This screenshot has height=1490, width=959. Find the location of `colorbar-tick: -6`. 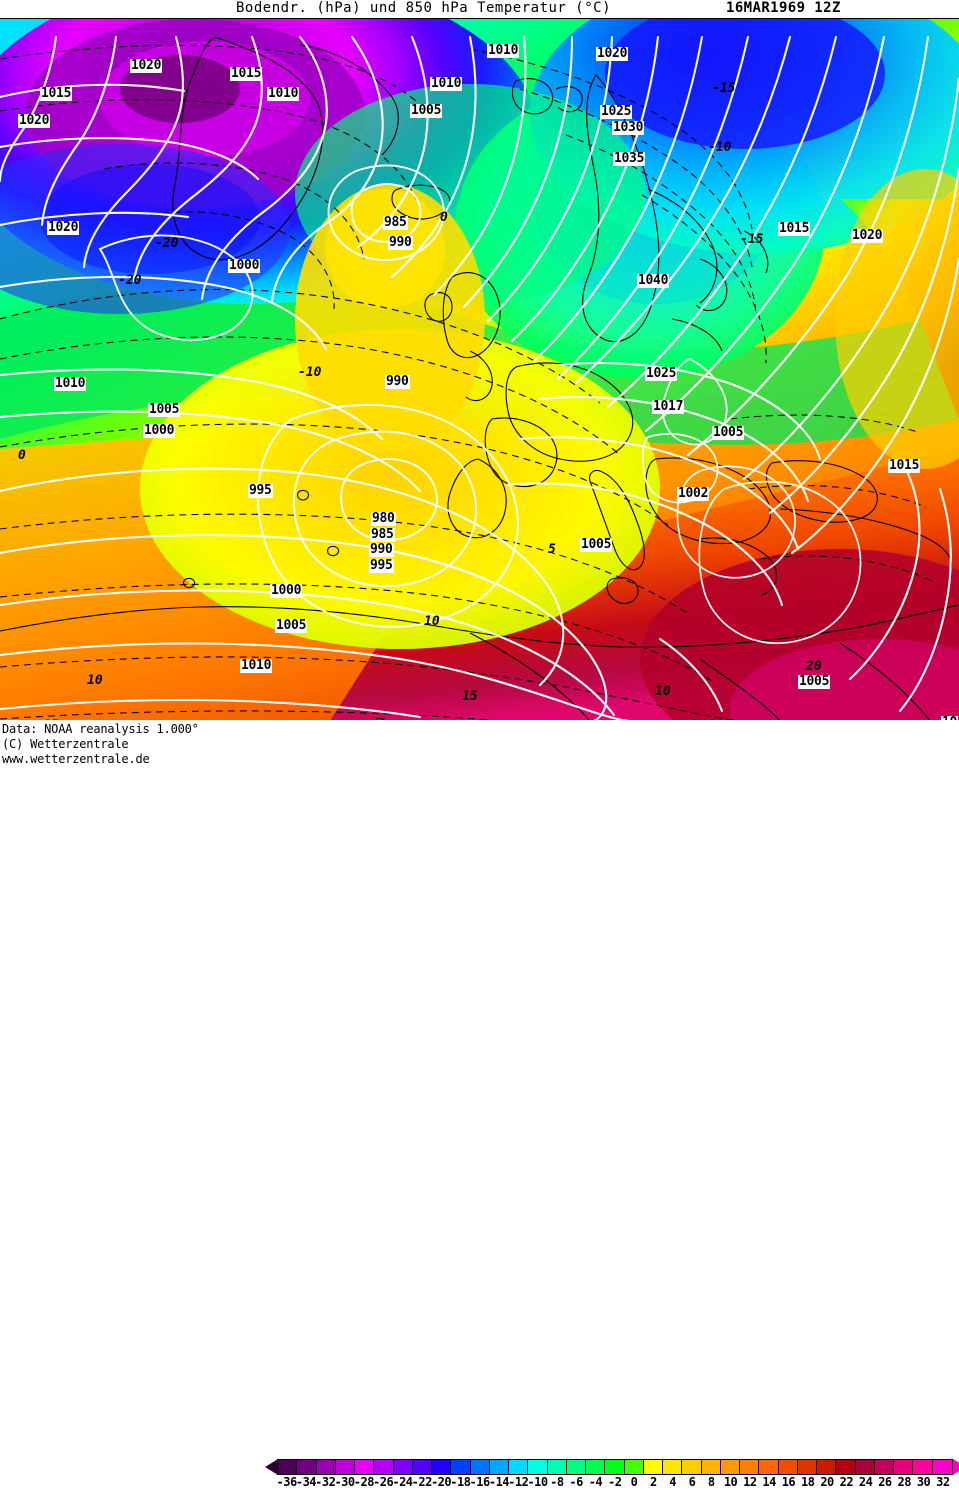

colorbar-tick: -6 is located at coordinates (575, 1482).